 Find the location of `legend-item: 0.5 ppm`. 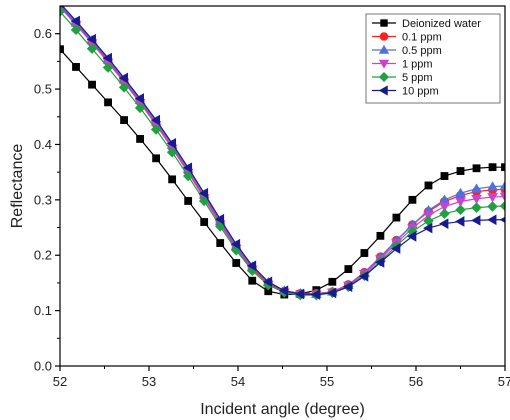

legend-item: 0.5 ppm is located at coordinates (407, 50).